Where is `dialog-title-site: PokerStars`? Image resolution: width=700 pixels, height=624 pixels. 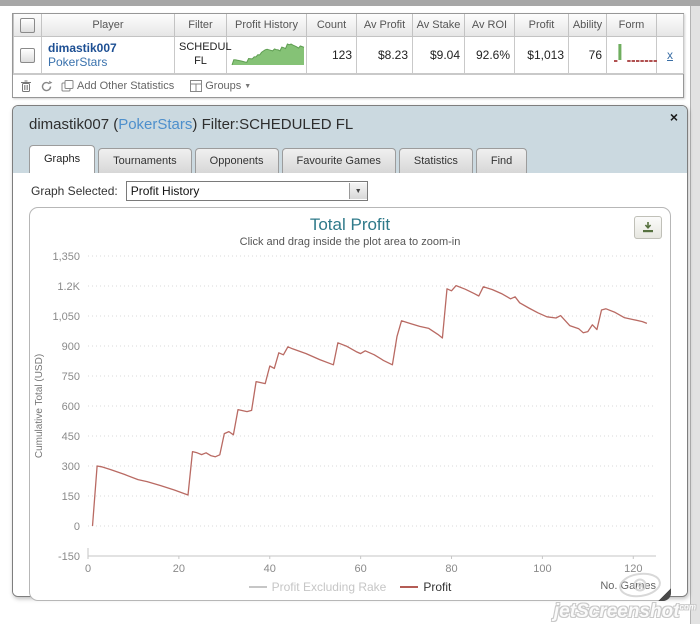
dialog-title-site: PokerStars is located at coordinates (155, 124).